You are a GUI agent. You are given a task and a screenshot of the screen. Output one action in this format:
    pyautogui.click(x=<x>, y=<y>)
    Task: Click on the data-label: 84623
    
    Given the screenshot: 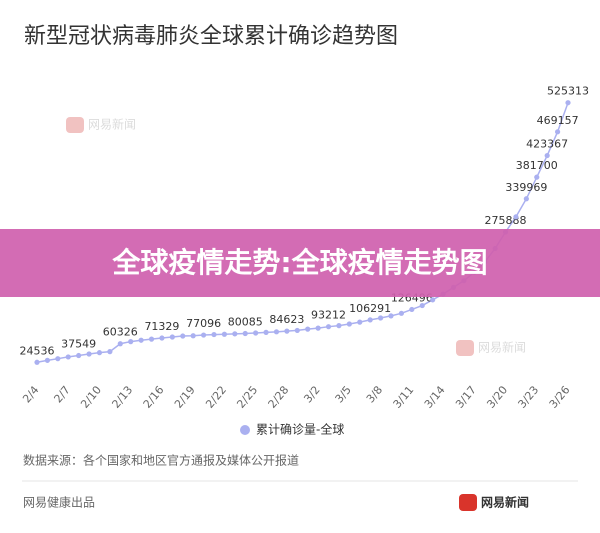 What is the action you would take?
    pyautogui.click(x=286, y=319)
    